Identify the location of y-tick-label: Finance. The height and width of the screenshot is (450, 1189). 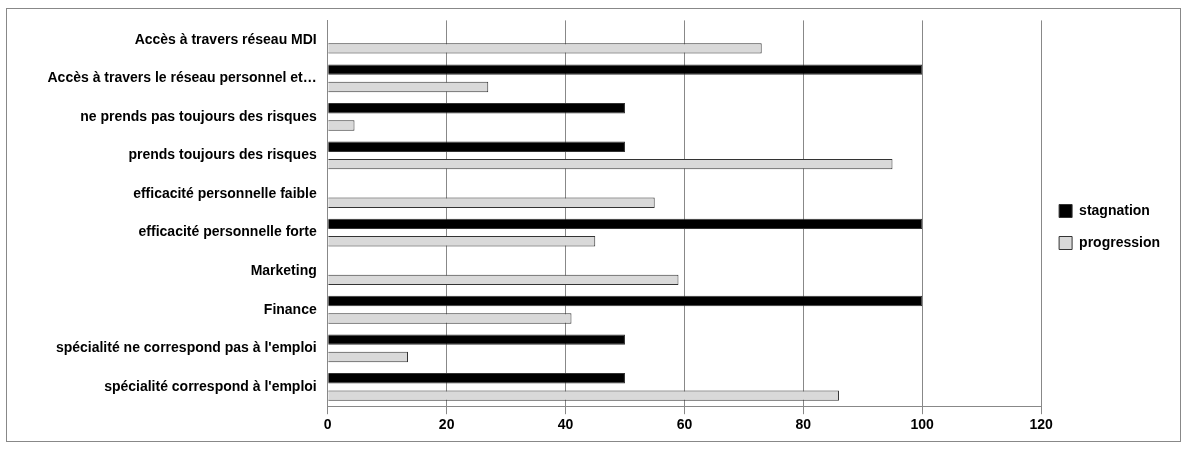
(290, 308).